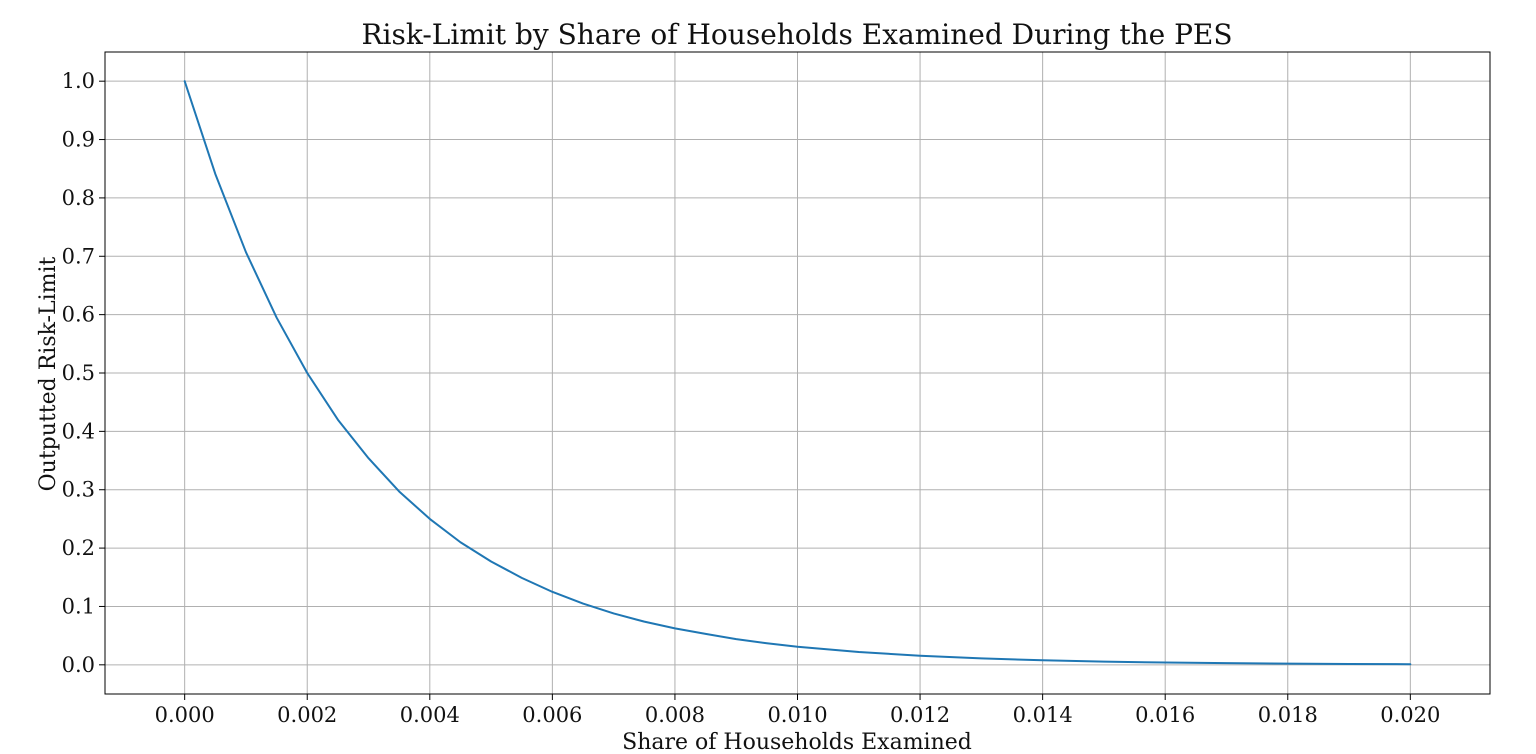  Describe the element at coordinates (78, 431) in the screenshot. I see `y-tick-label: 0.4` at that location.